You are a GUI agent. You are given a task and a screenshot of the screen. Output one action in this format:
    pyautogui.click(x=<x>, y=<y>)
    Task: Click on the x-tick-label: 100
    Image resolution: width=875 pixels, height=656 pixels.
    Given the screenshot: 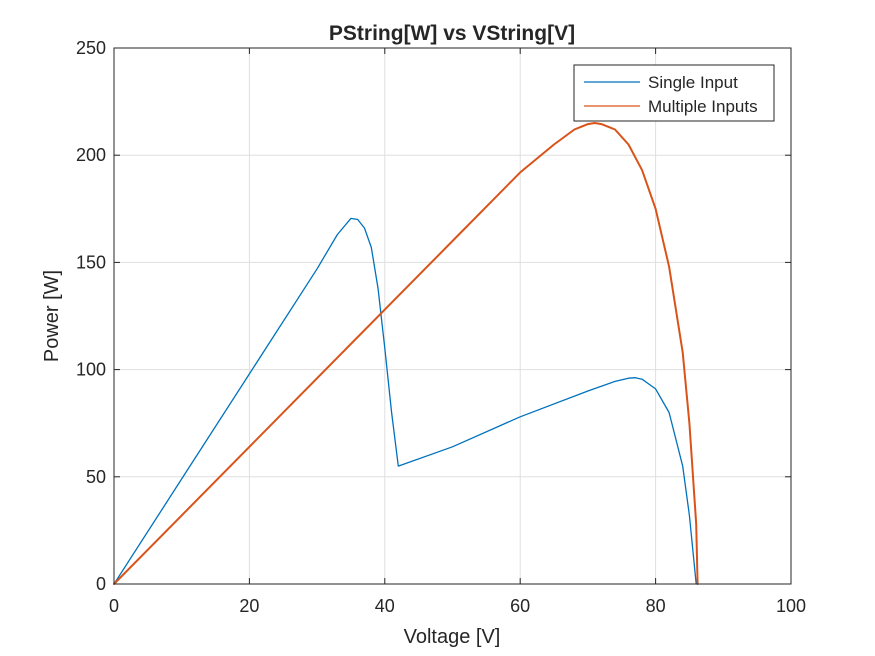 What is the action you would take?
    pyautogui.click(x=791, y=606)
    